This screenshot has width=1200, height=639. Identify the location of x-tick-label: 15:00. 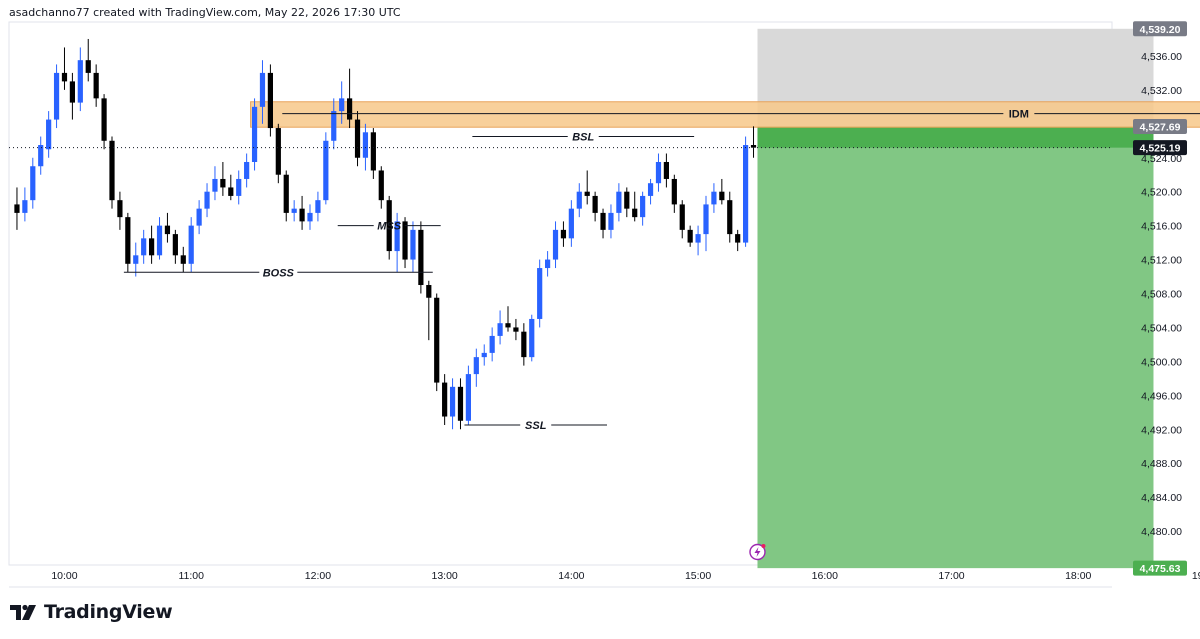
(698, 576).